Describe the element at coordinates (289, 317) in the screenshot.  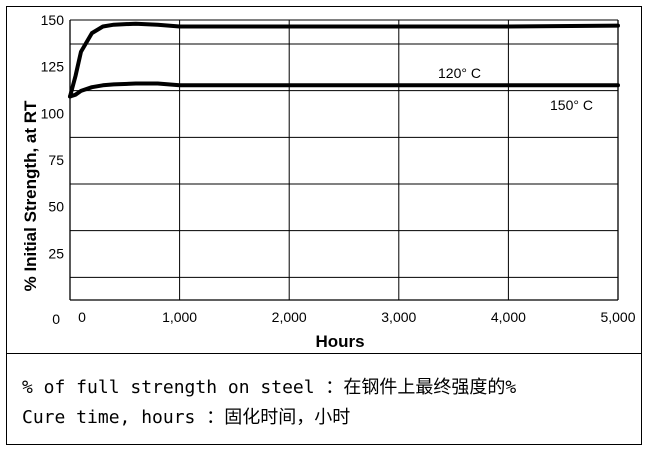
I see `x-tick-label: 2,000` at that location.